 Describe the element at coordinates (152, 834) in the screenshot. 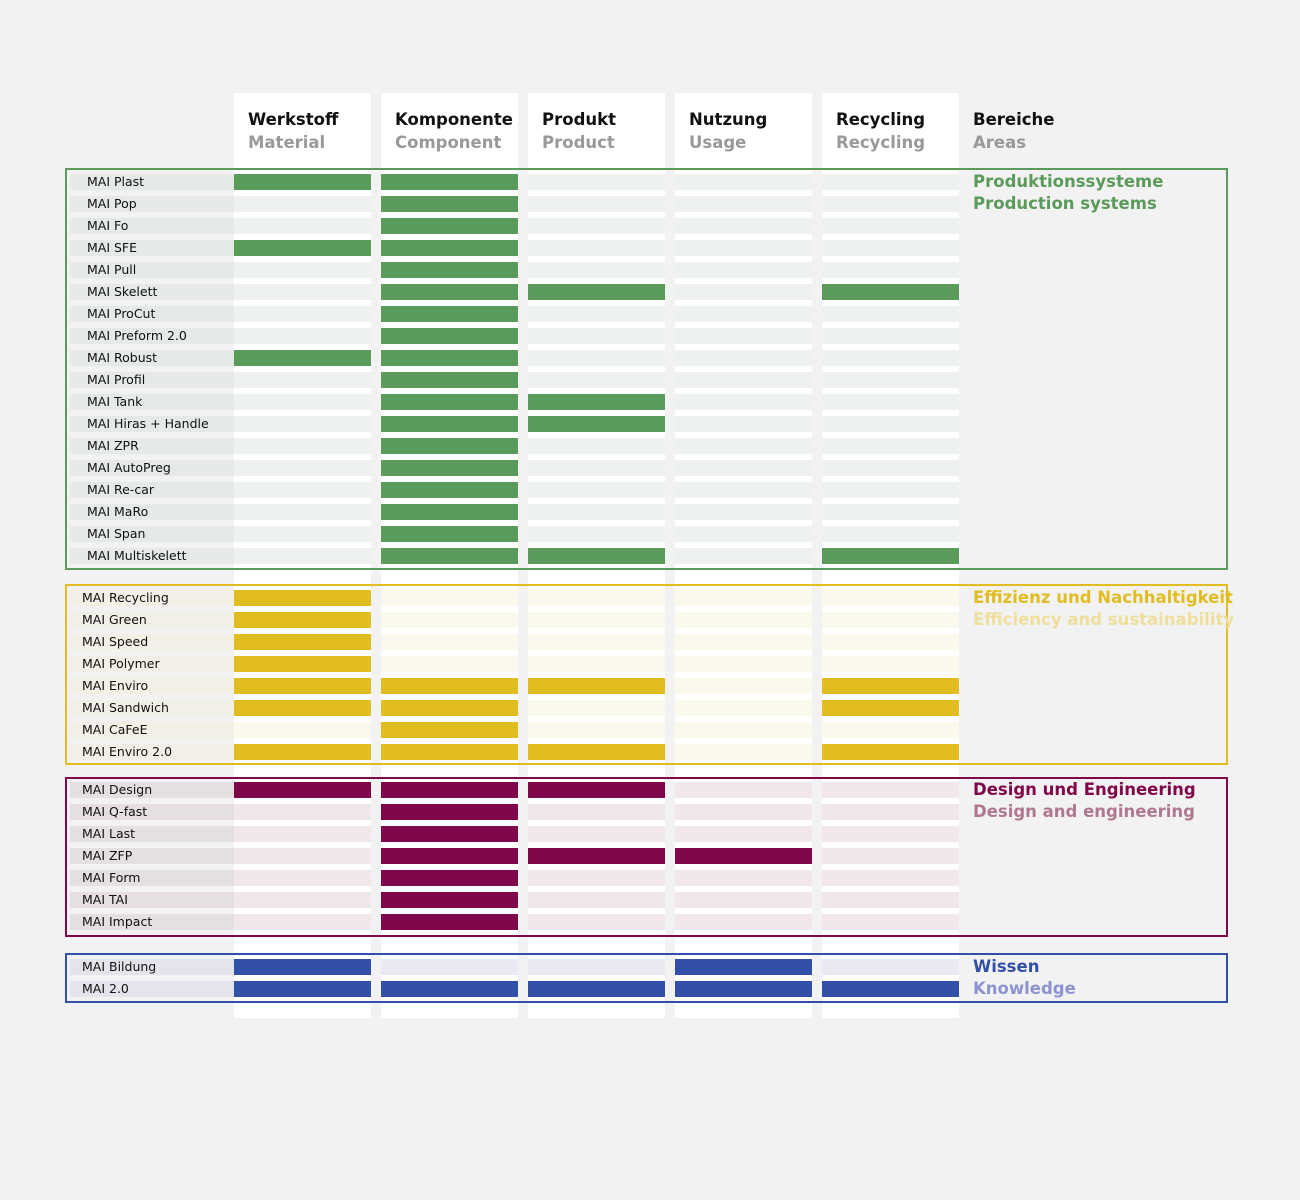

I see `row-label: MAI Last` at that location.